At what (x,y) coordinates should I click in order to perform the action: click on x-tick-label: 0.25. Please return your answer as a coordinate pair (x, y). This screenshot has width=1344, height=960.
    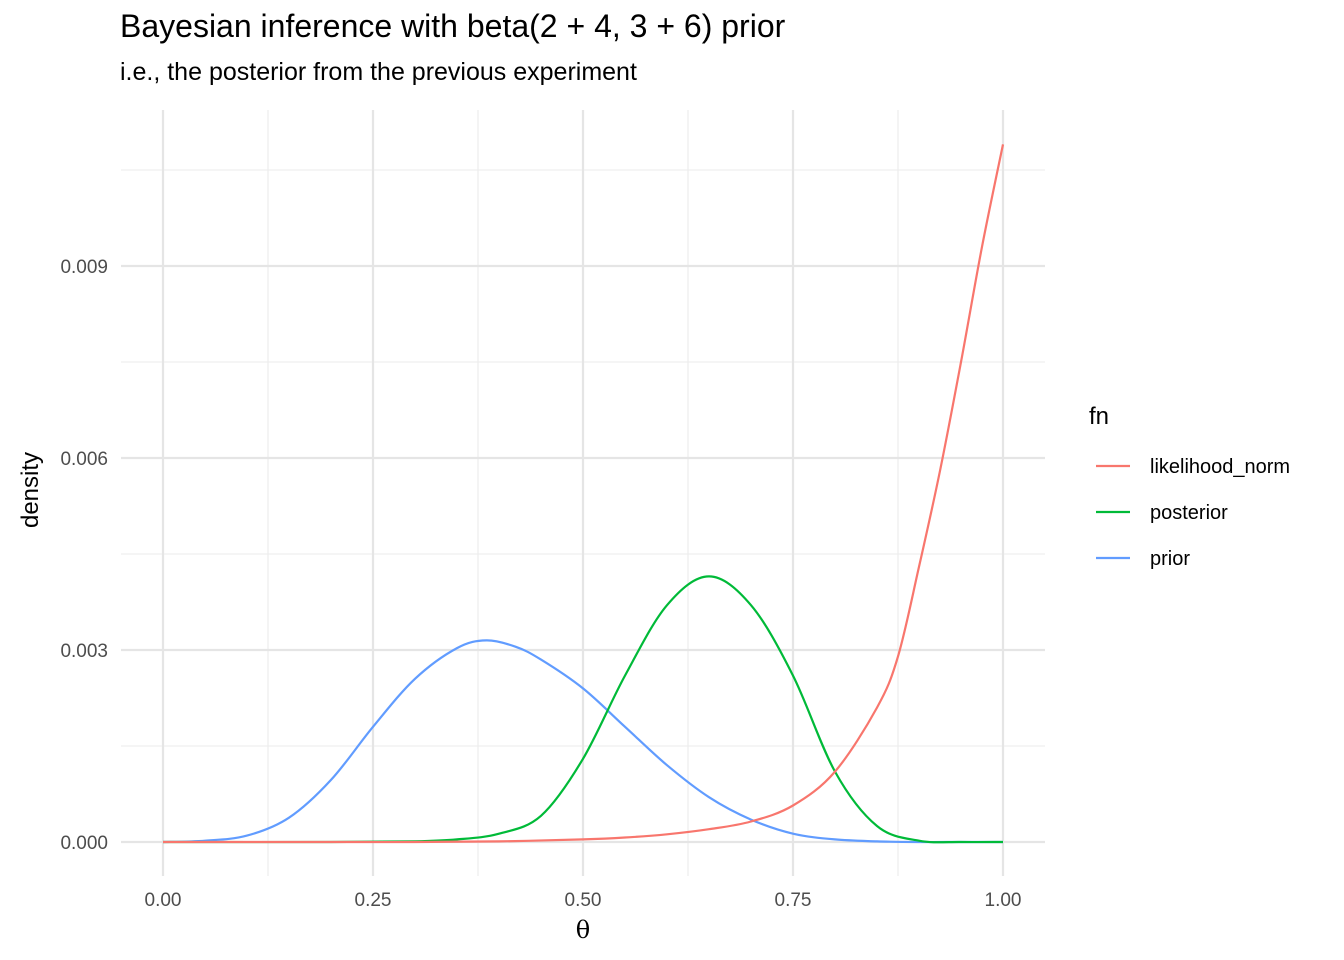
    Looking at the image, I should click on (373, 900).